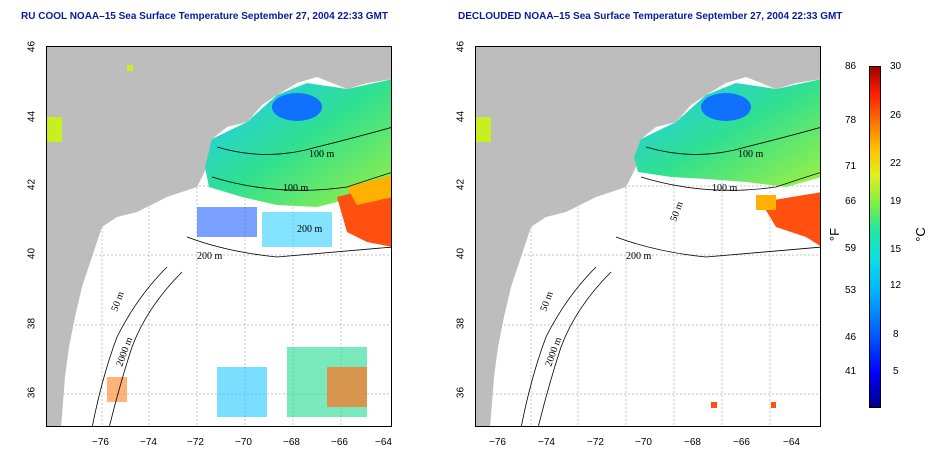 The height and width of the screenshot is (475, 950). Describe the element at coordinates (851, 66) in the screenshot. I see `fahrenheit-tick: 86` at that location.